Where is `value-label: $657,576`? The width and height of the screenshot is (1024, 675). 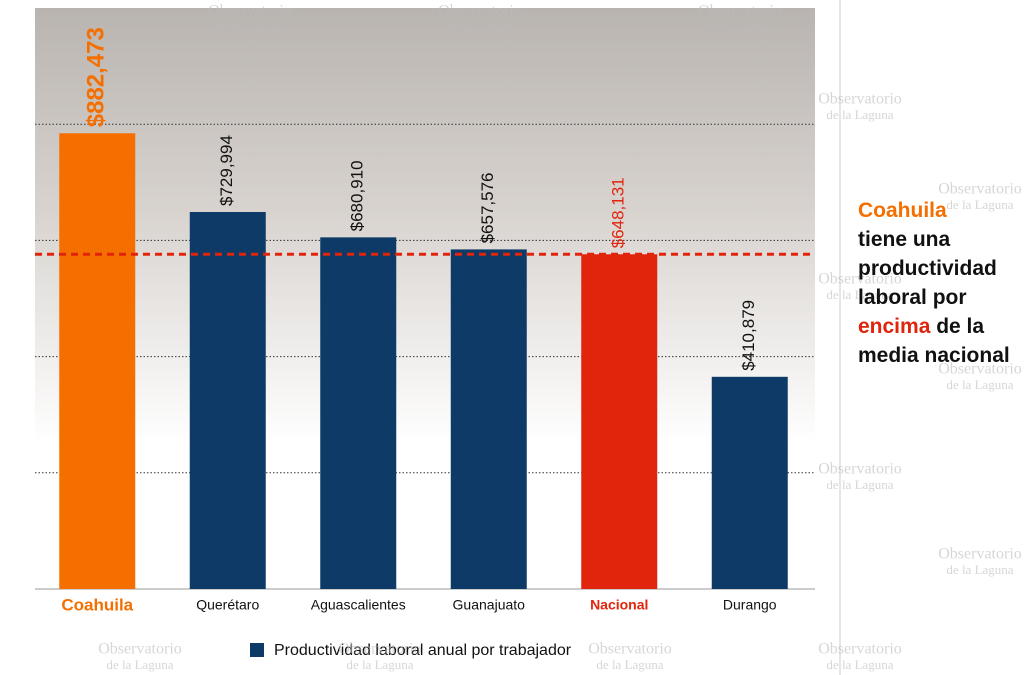 value-label: $657,576 is located at coordinates (487, 207).